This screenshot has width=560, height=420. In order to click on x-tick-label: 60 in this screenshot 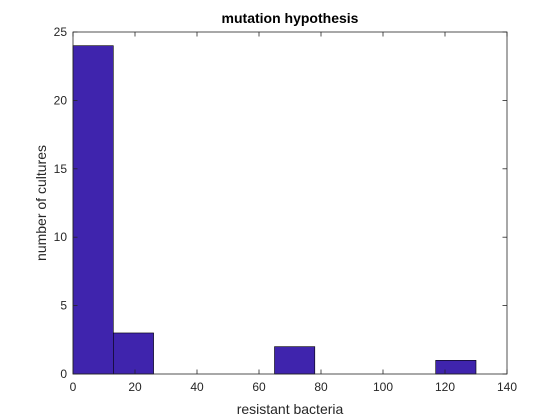, I will do `click(259, 387)`.